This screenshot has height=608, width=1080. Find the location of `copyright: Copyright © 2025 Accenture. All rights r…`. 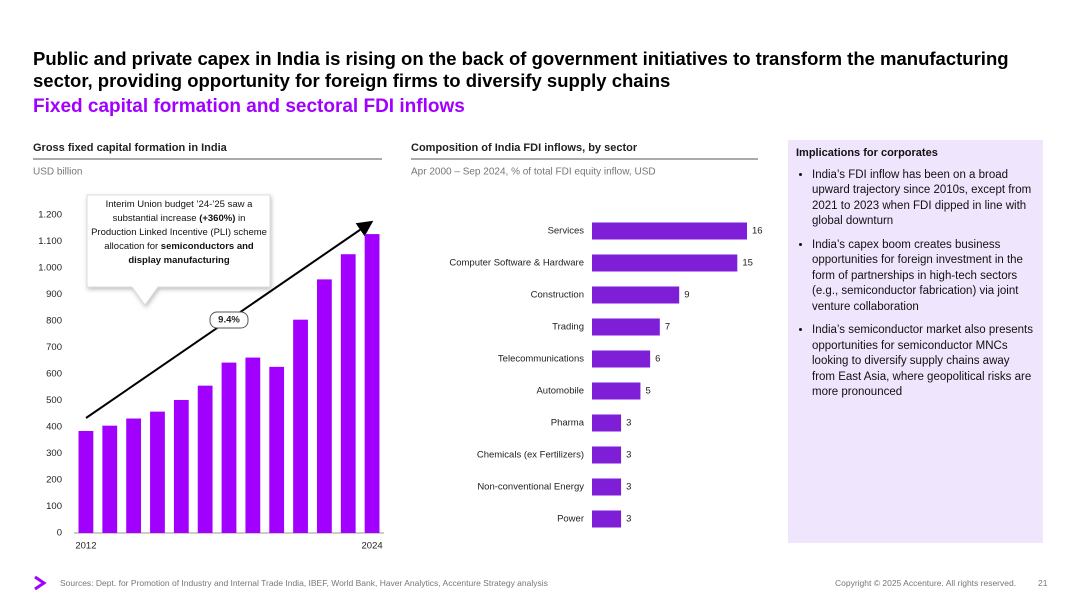

copyright: Copyright © 2025 Accenture. All rights r… is located at coordinates (926, 583).